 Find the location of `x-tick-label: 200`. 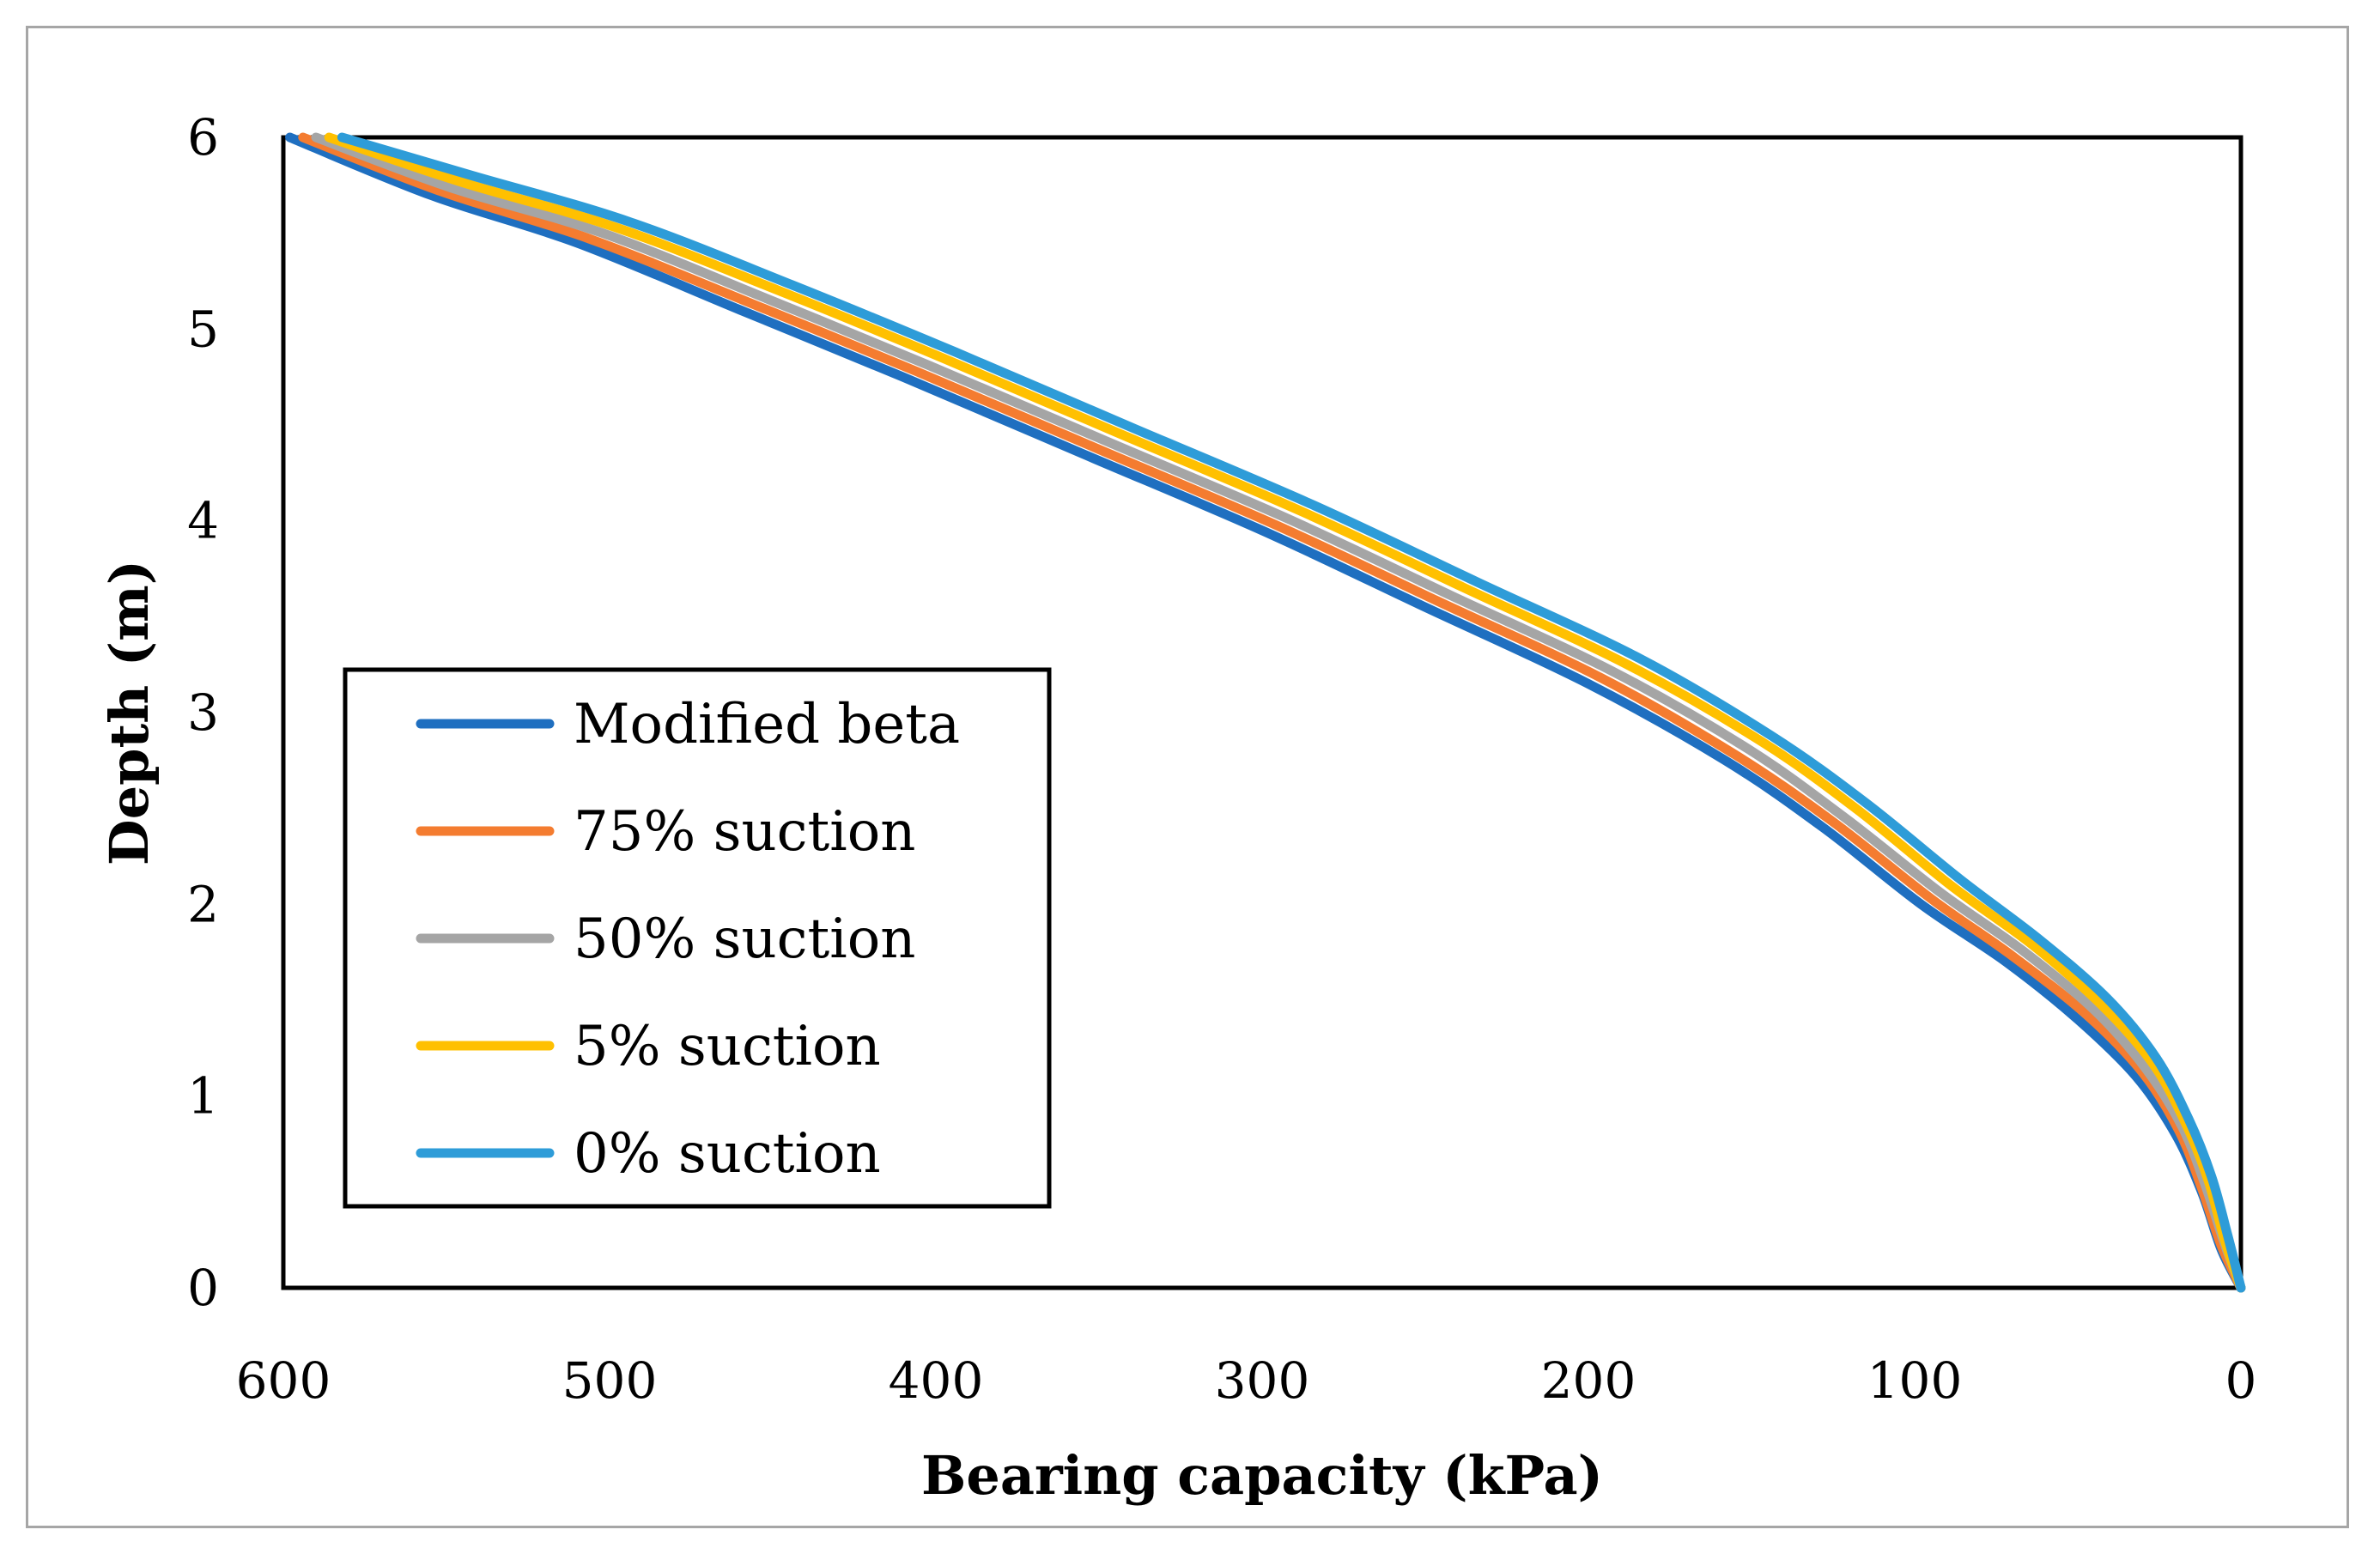

x-tick-label: 200 is located at coordinates (1588, 1380).